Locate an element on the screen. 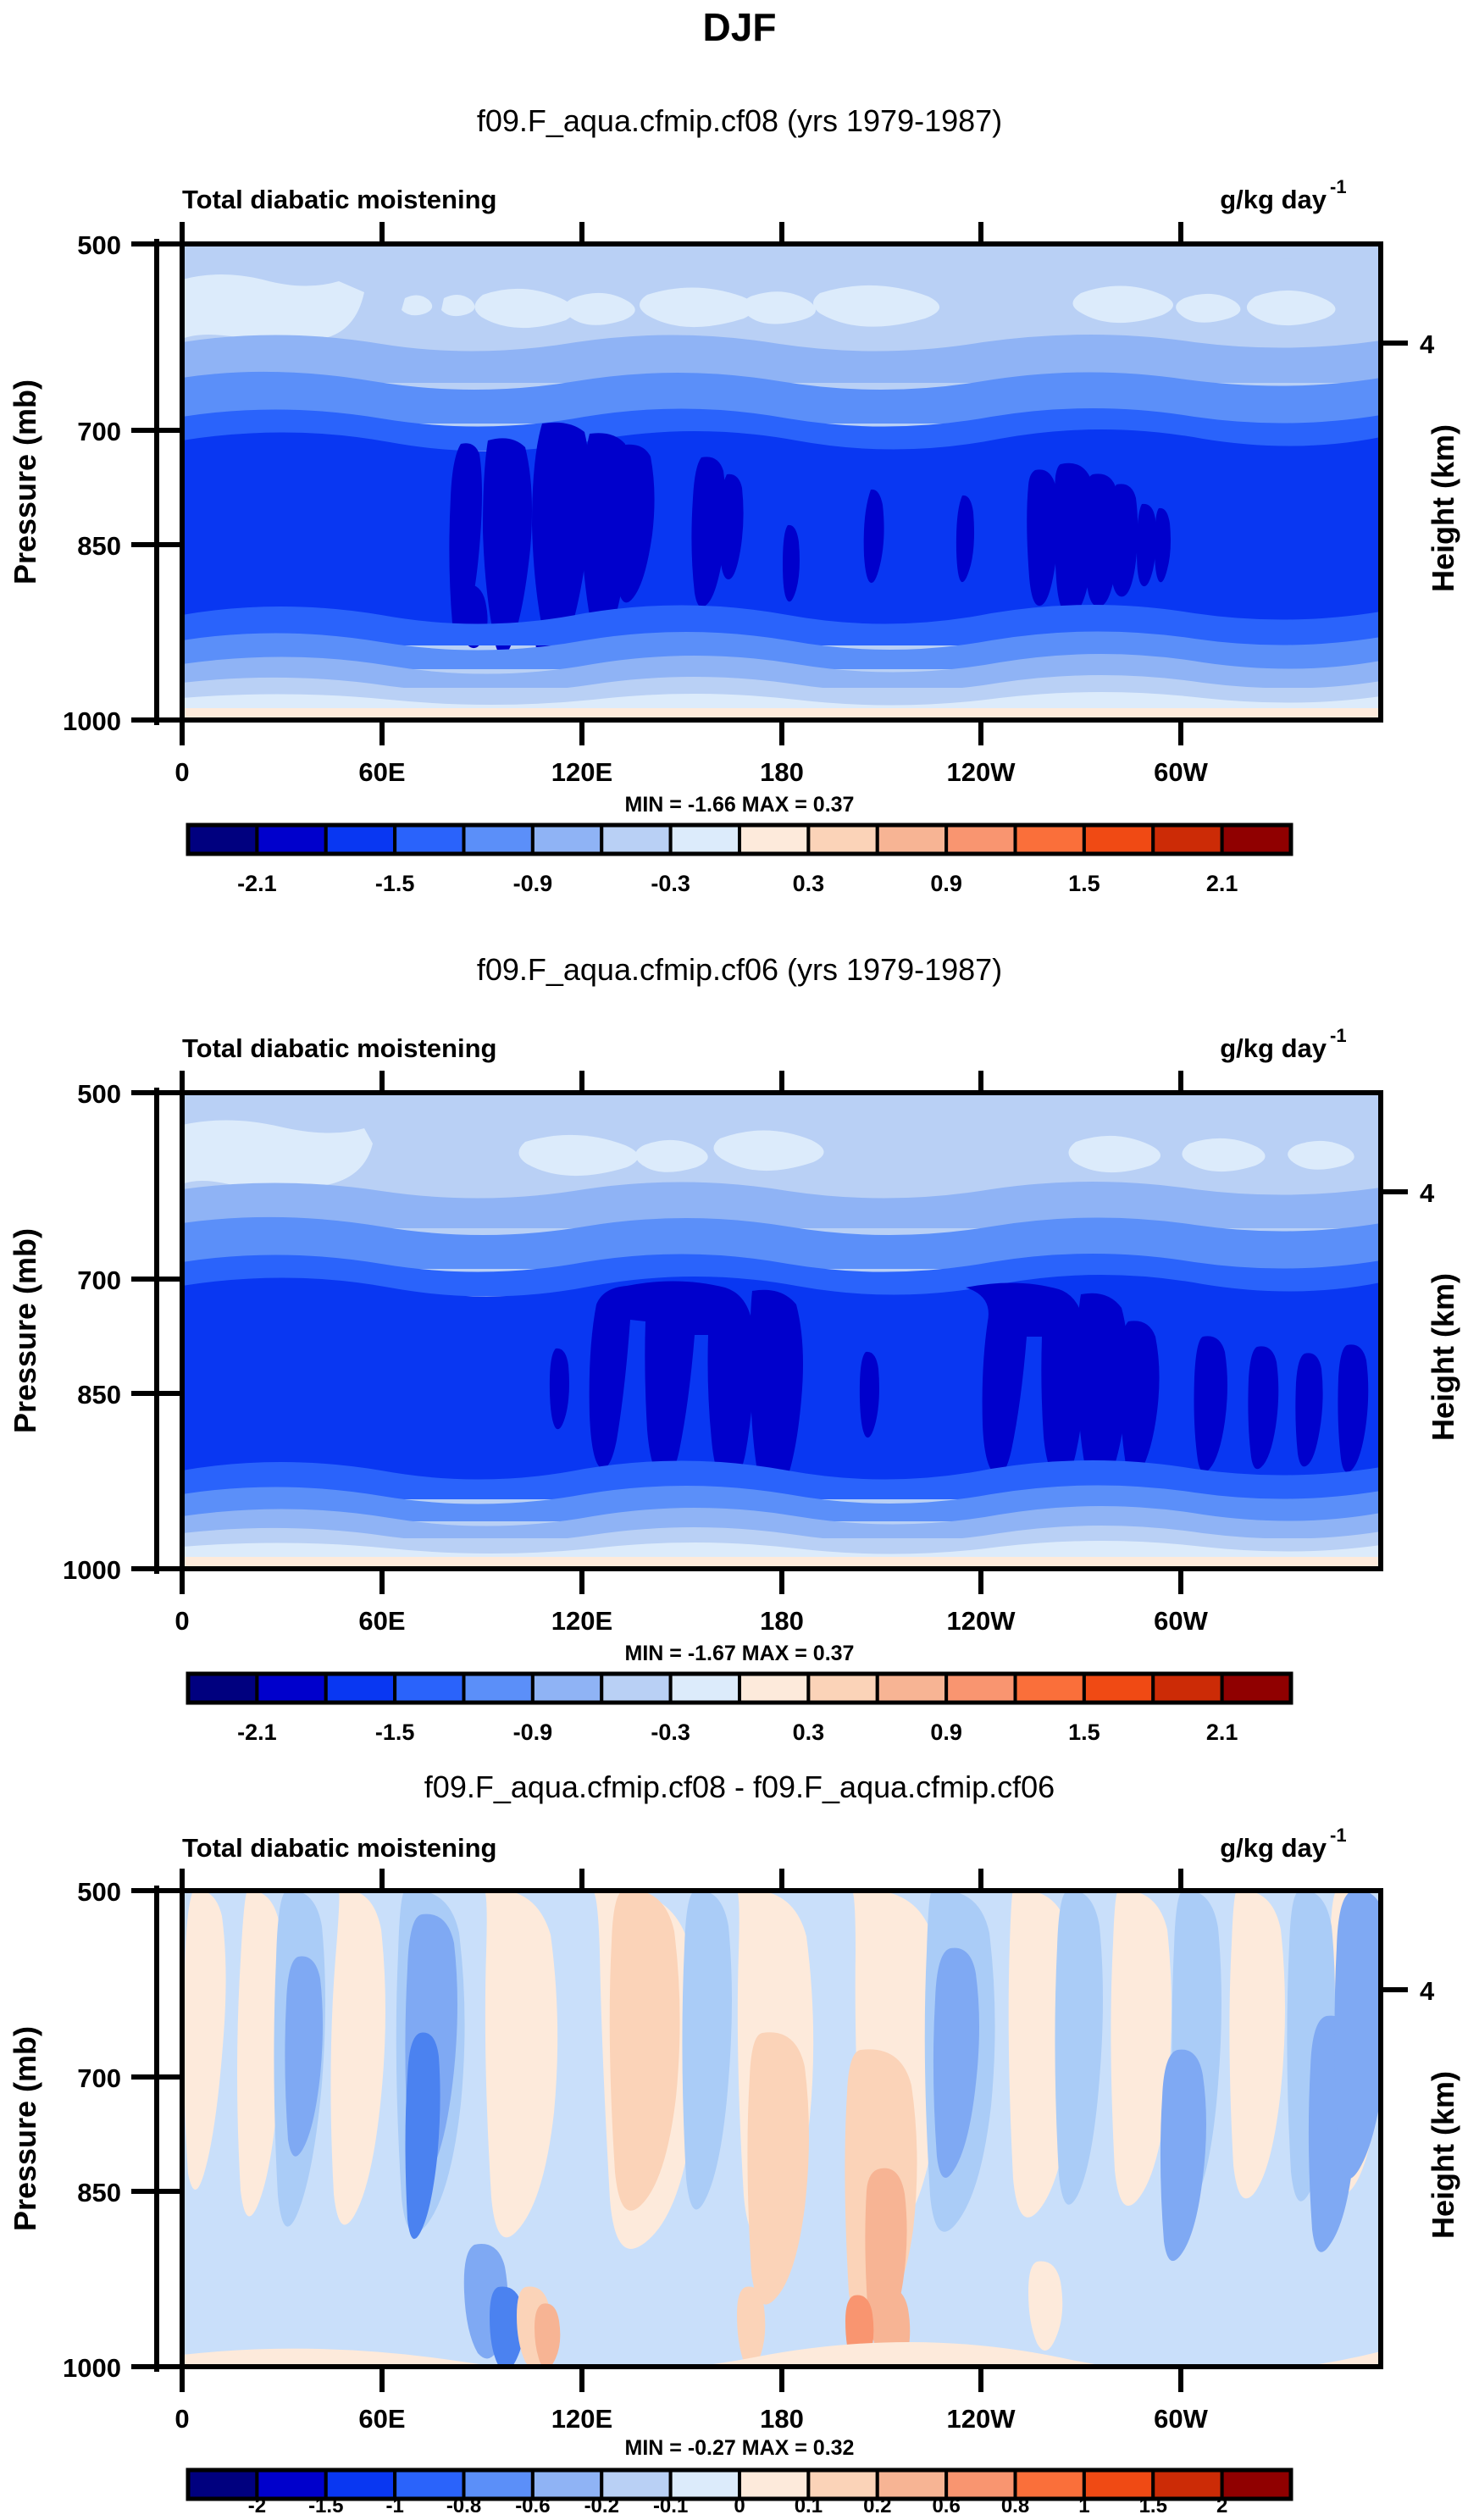 This screenshot has height=2520, width=1479. colorbar-tick-label: -1 is located at coordinates (394, 2506).